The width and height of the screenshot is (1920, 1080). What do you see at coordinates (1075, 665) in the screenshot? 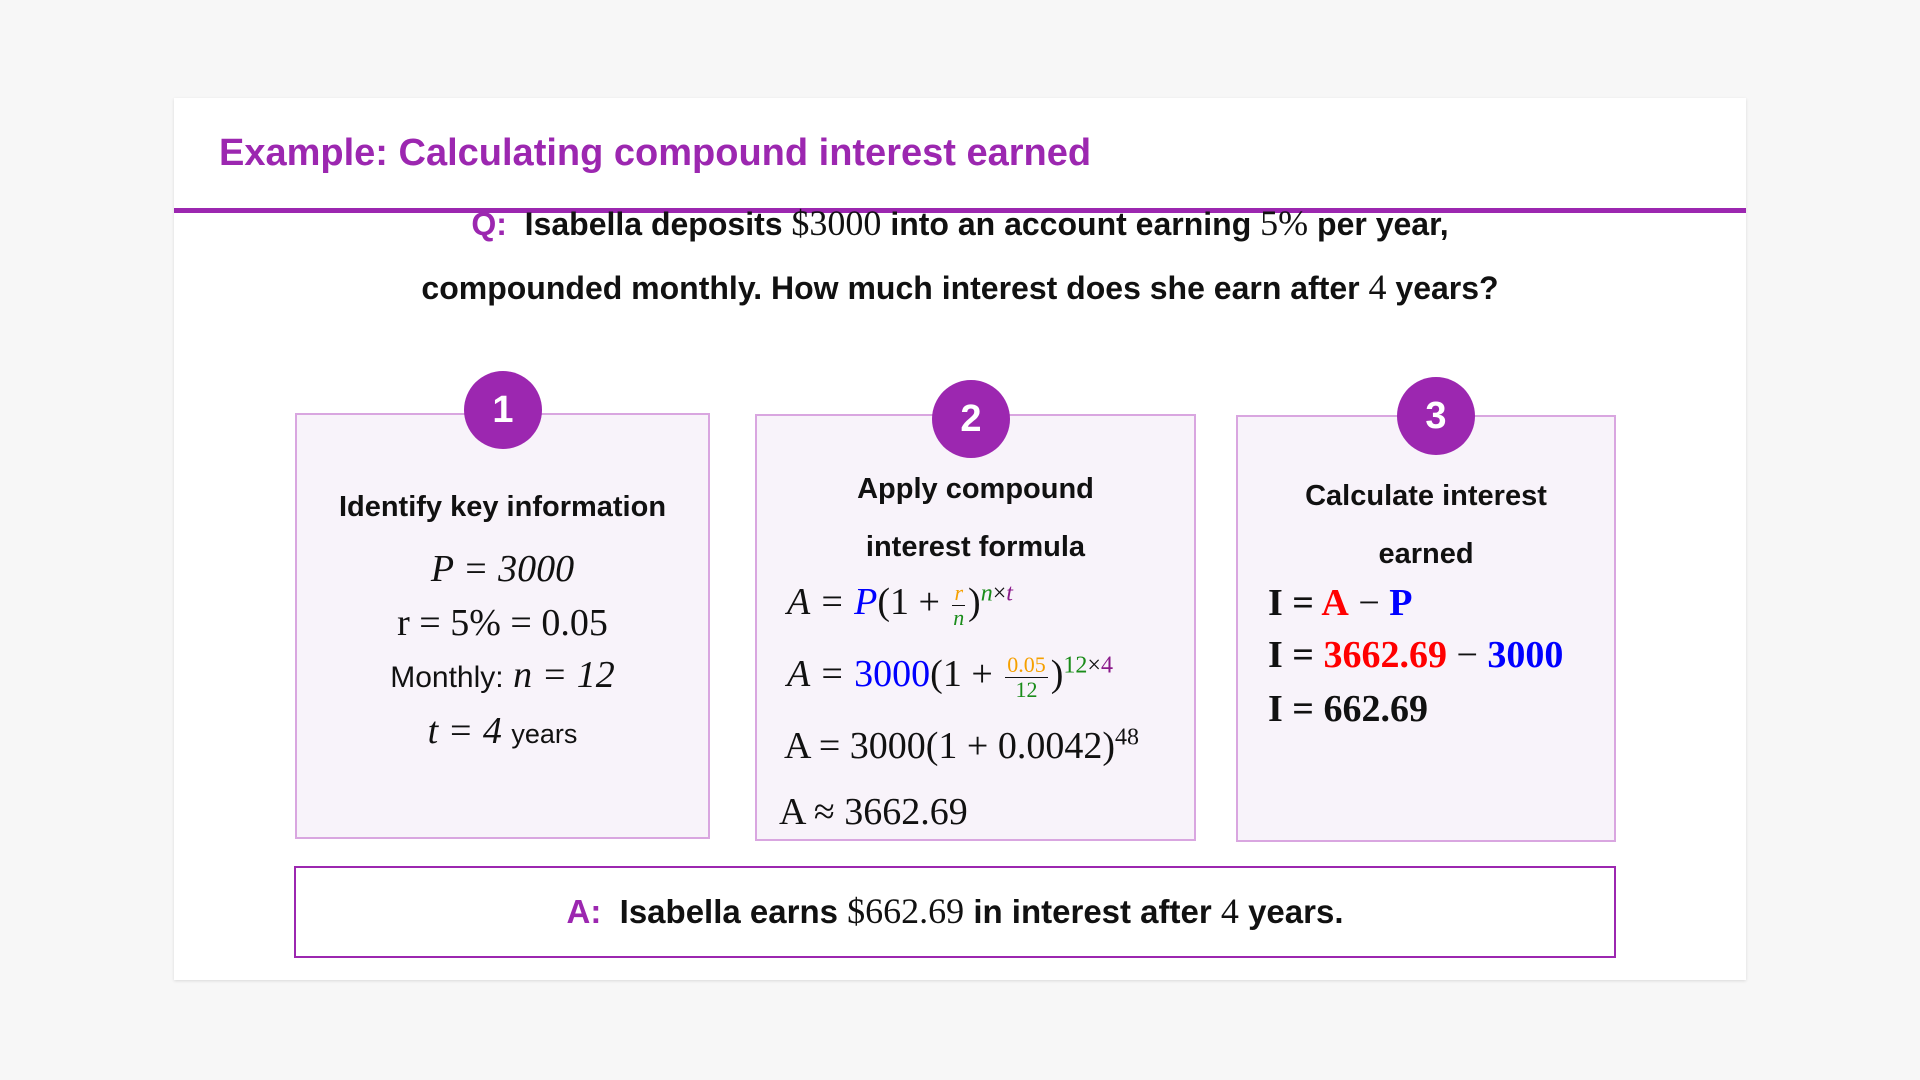
I see `math: 12` at bounding box center [1075, 665].